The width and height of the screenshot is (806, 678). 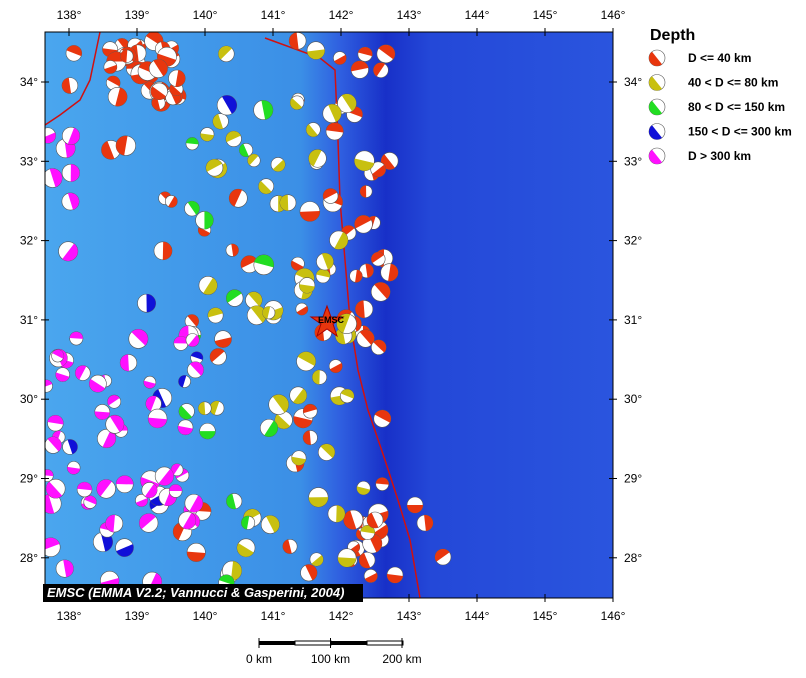 What do you see at coordinates (633, 161) in the screenshot?
I see `lat-label: 33°` at bounding box center [633, 161].